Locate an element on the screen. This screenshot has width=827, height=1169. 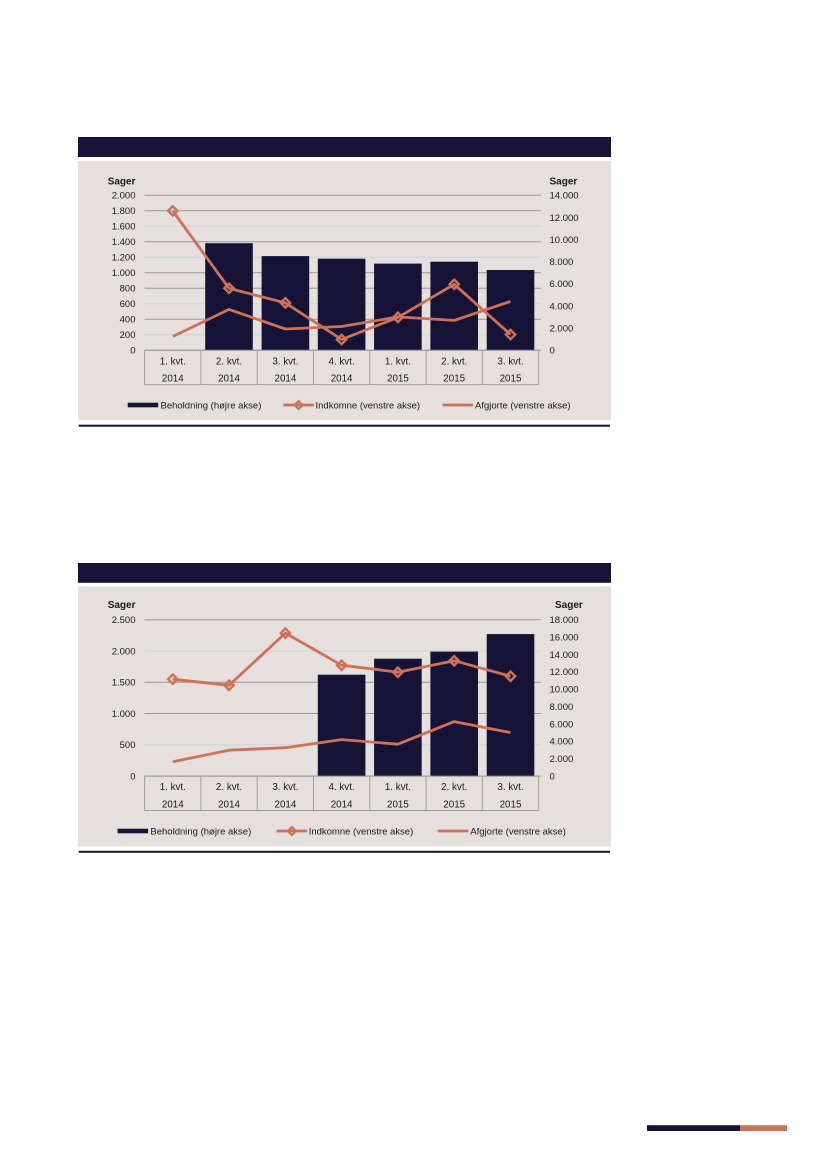
svg-text: 500 is located at coordinates (128, 745).